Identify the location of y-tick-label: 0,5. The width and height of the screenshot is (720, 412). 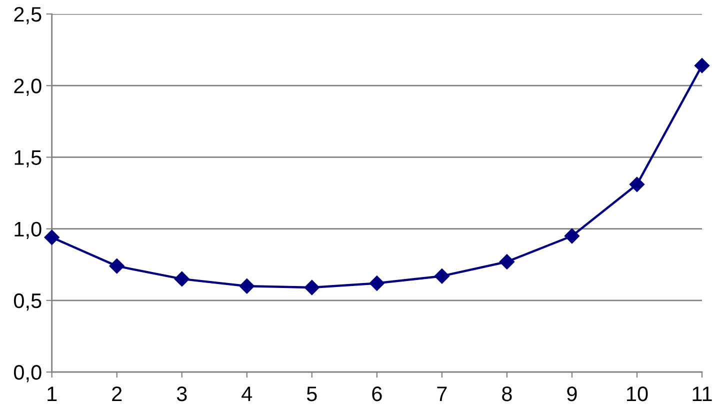
(28, 302).